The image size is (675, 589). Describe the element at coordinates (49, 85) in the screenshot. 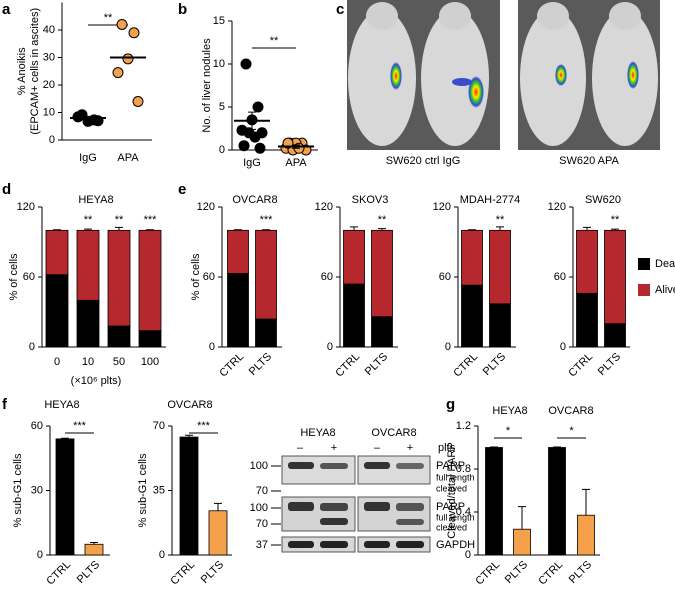

I see `y-tick-label: 20` at that location.